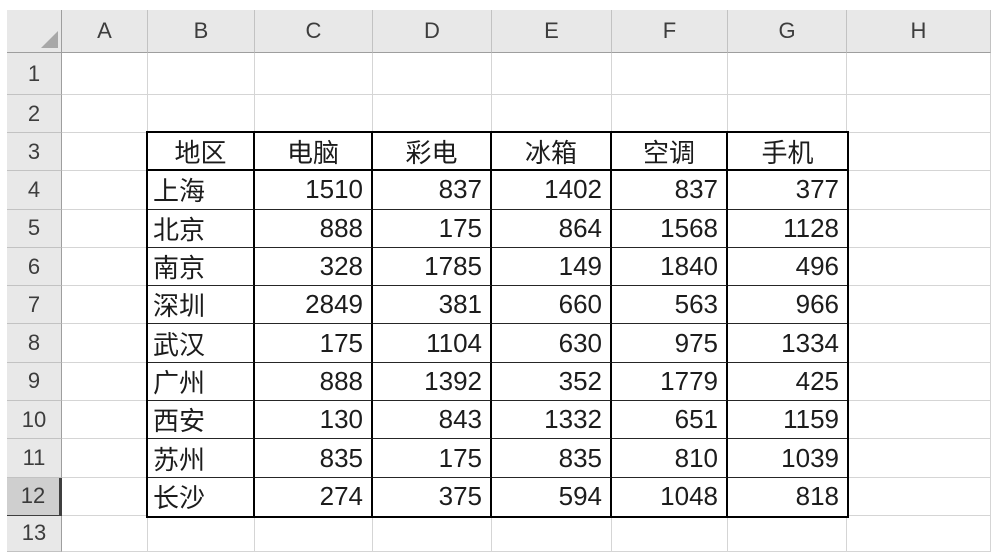 Image resolution: width=991 pixels, height=552 pixels. What do you see at coordinates (670, 74) in the screenshot?
I see `cell-F1` at bounding box center [670, 74].